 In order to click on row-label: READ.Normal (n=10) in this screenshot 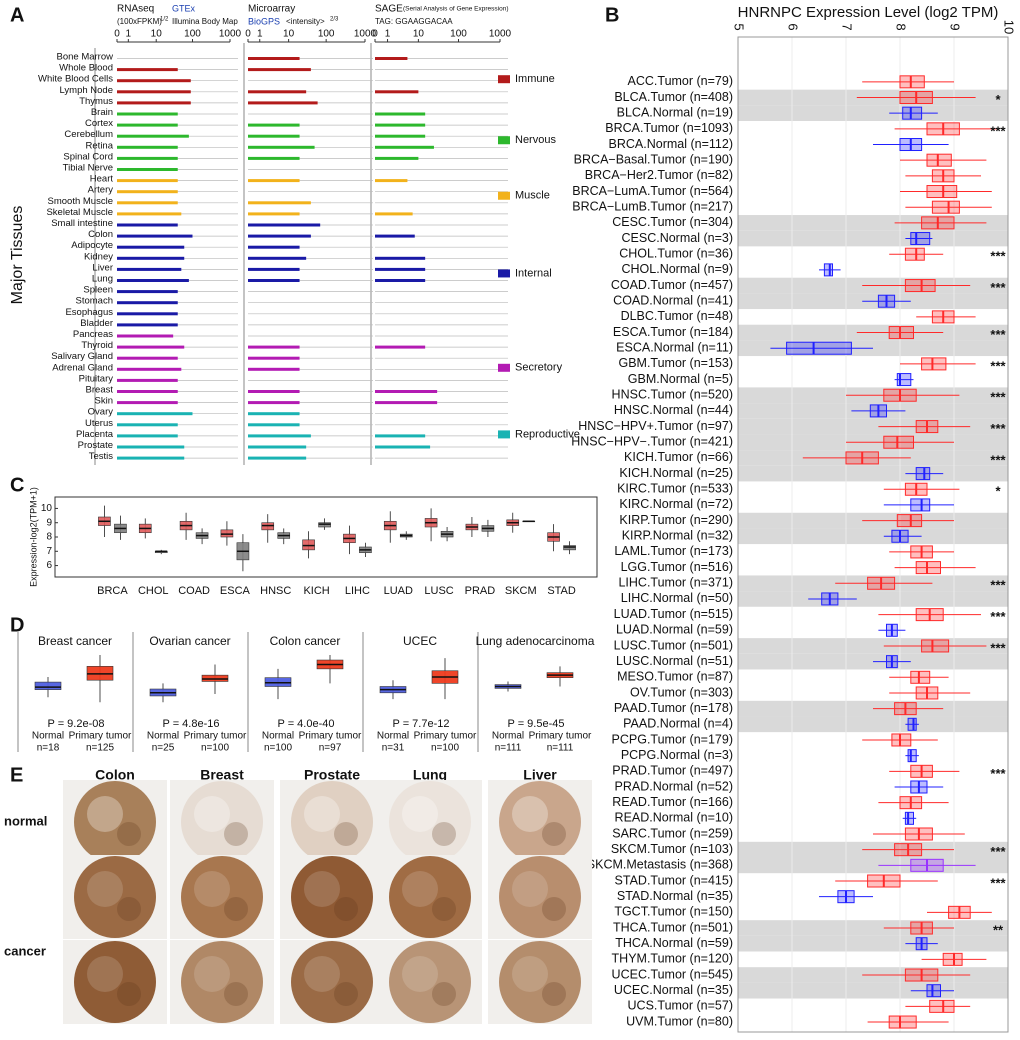, I will do `click(674, 818)`.